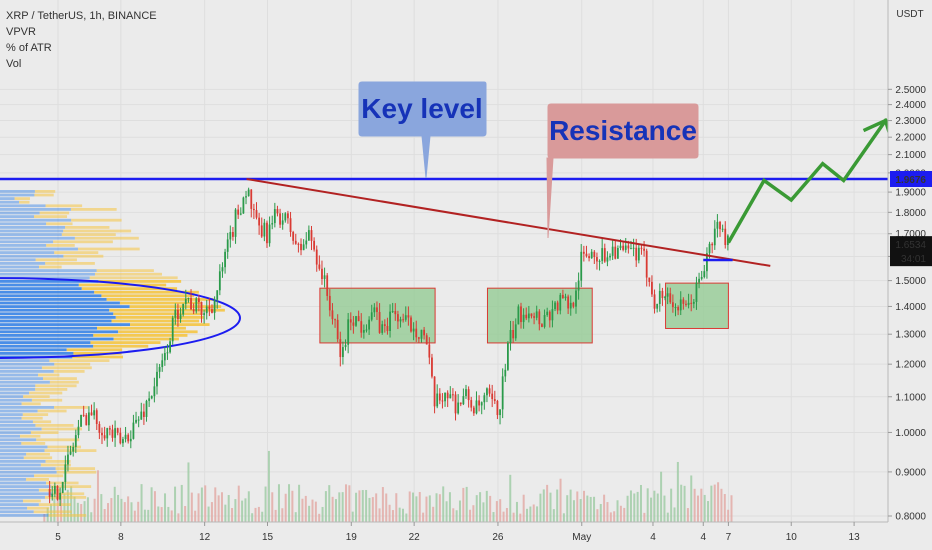 This screenshot has height=550, width=932. Describe the element at coordinates (508, 222) in the screenshot. I see `resistance-trendline` at that location.